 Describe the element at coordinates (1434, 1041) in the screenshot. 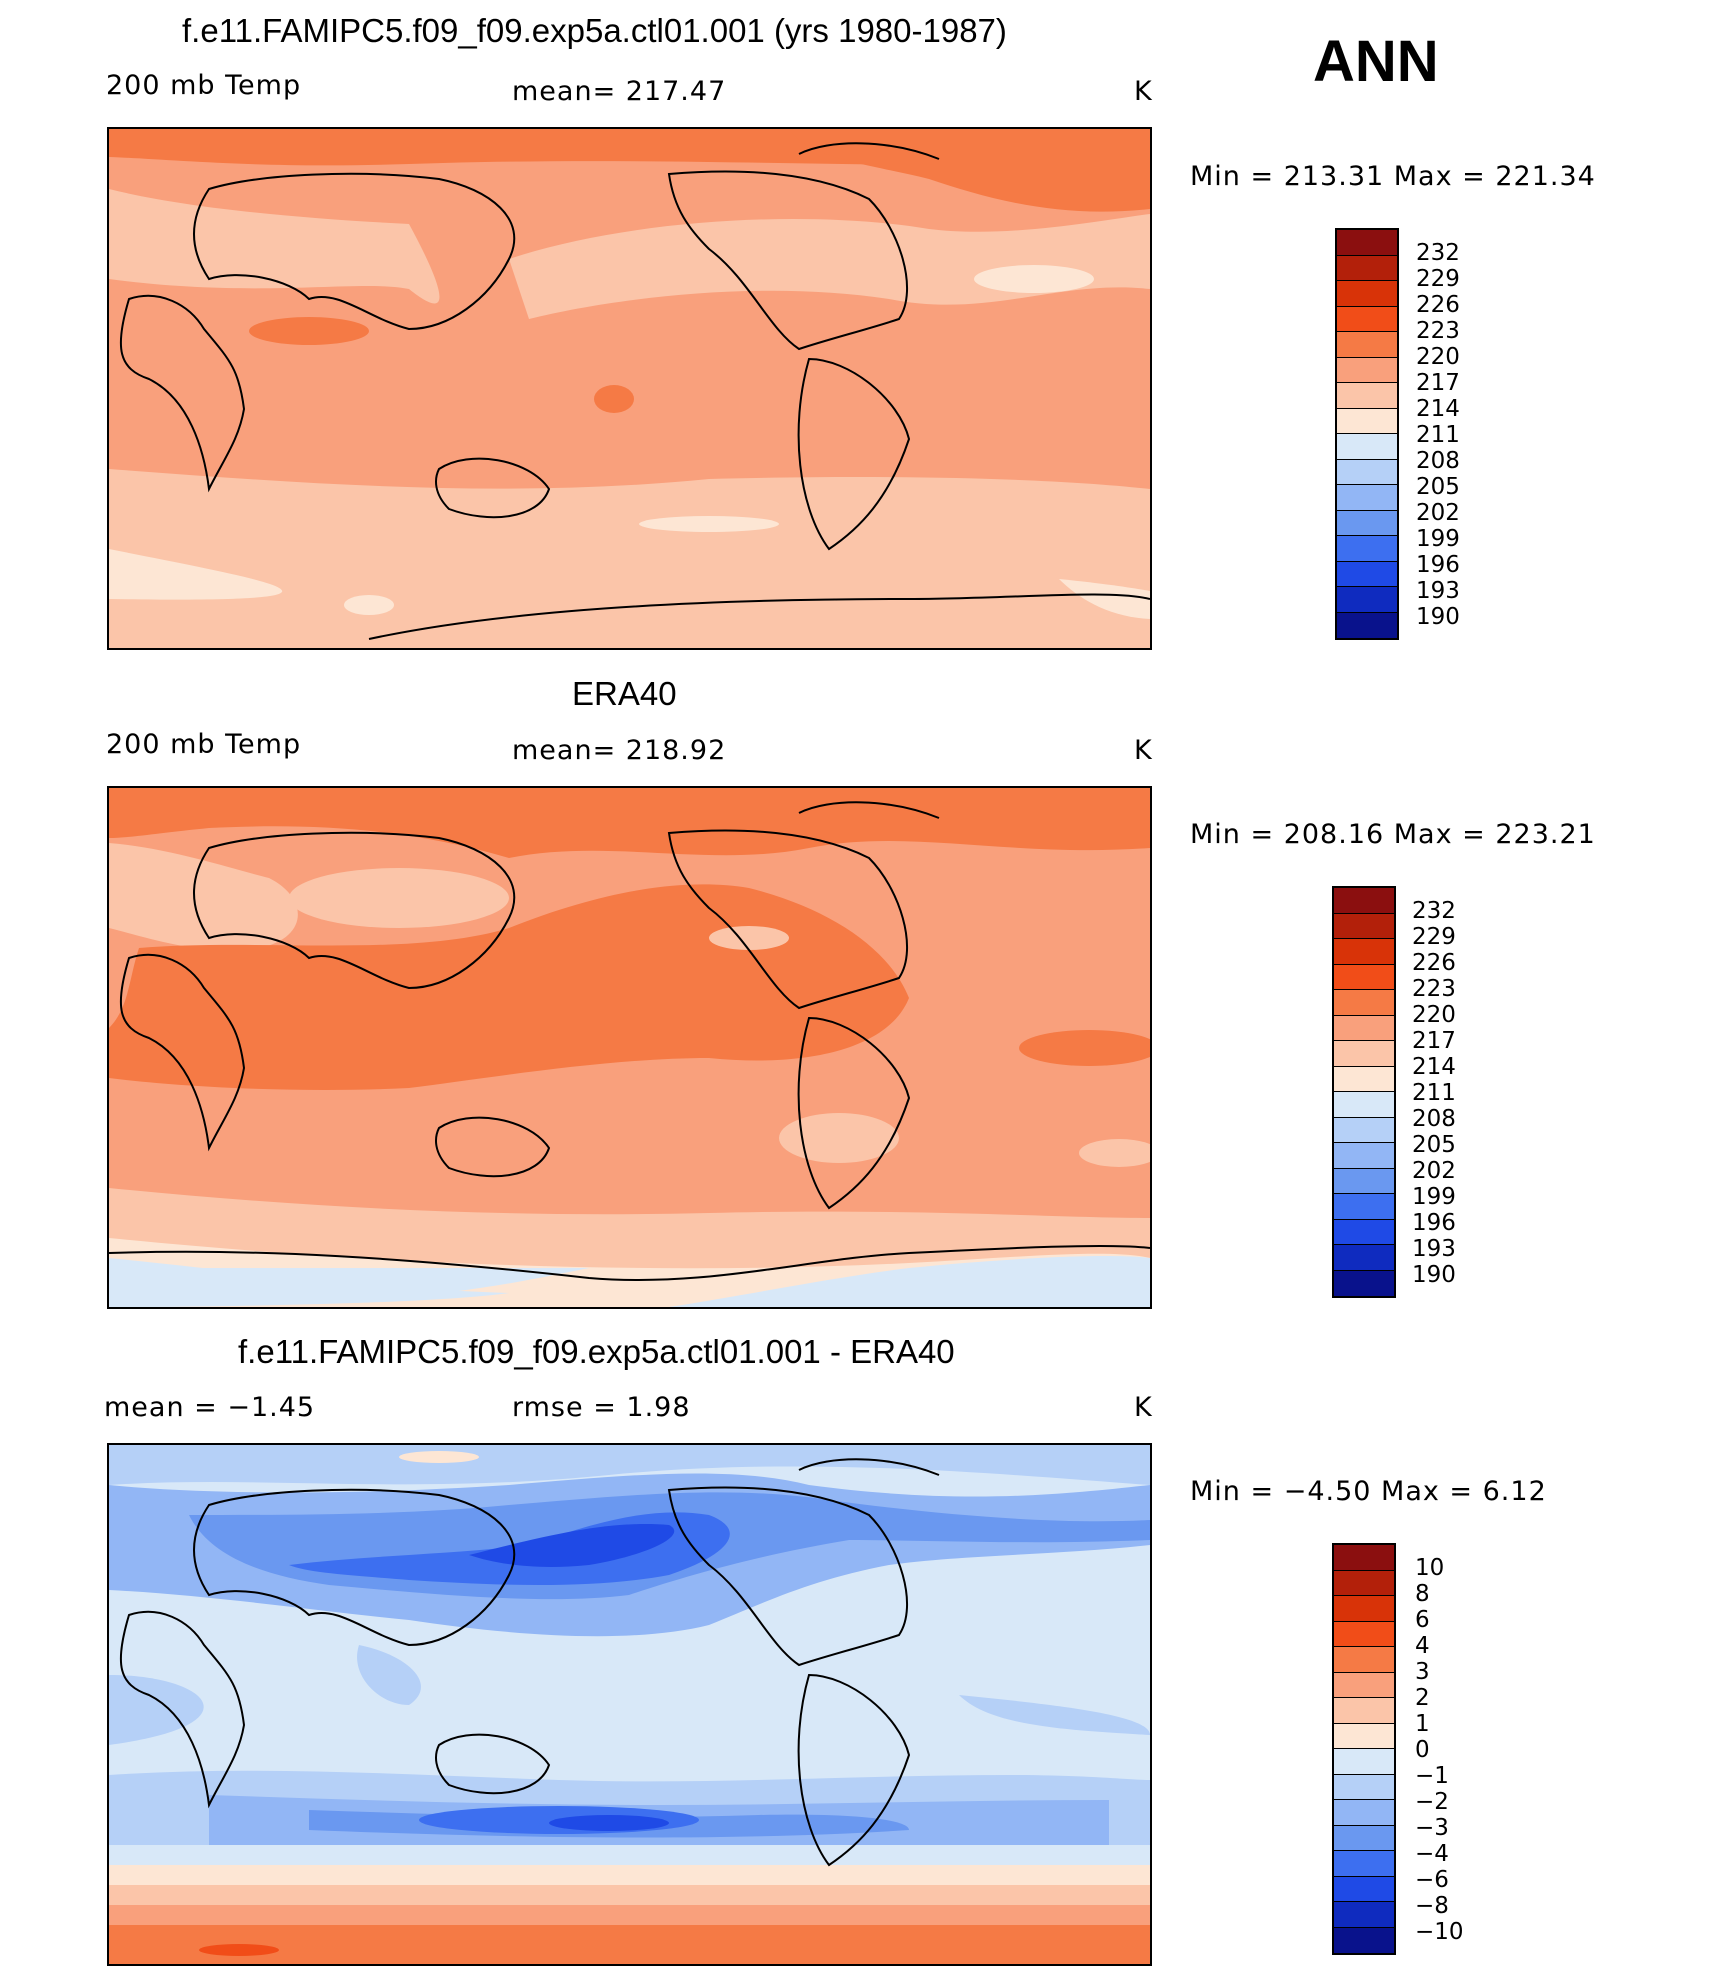

I see `panel-2-tick: 217` at that location.